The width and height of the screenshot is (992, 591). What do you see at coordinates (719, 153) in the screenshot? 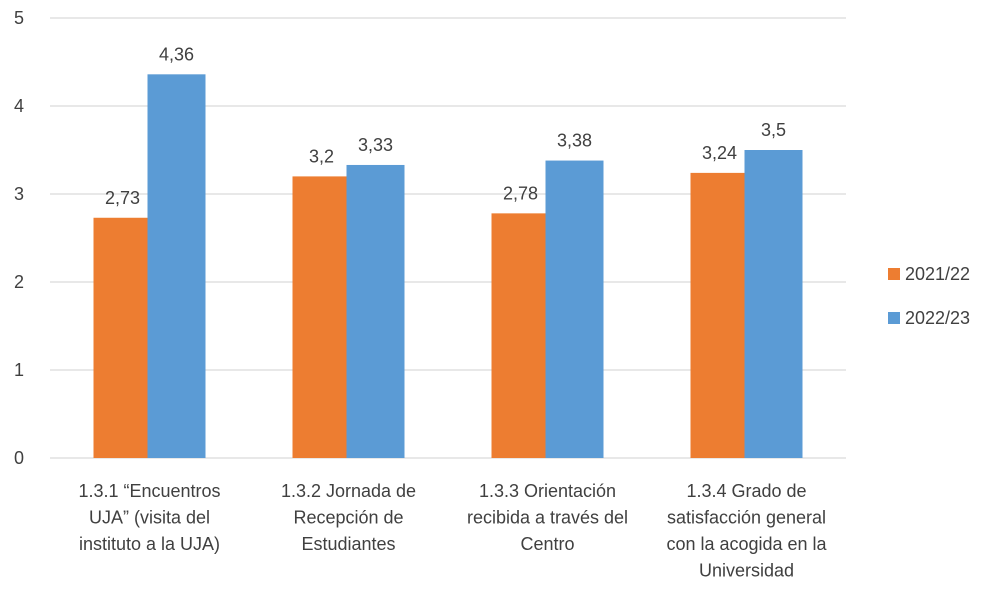
I see `data-label: 3,24` at bounding box center [719, 153].